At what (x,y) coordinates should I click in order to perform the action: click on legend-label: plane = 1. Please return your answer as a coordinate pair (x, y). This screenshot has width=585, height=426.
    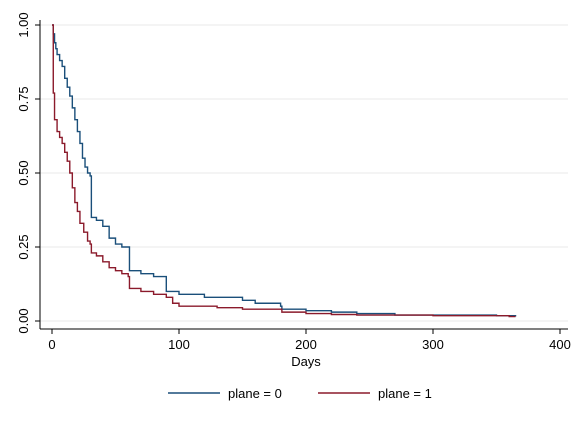
    Looking at the image, I should click on (405, 393).